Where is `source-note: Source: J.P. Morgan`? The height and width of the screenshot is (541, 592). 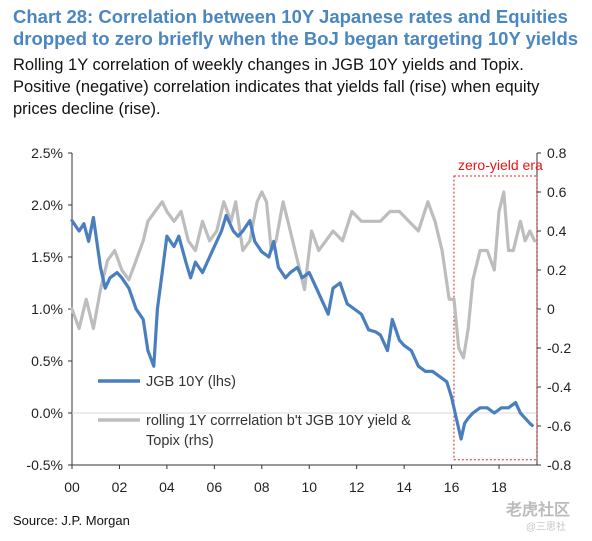 source-note: Source: J.P. Morgan is located at coordinates (71, 520).